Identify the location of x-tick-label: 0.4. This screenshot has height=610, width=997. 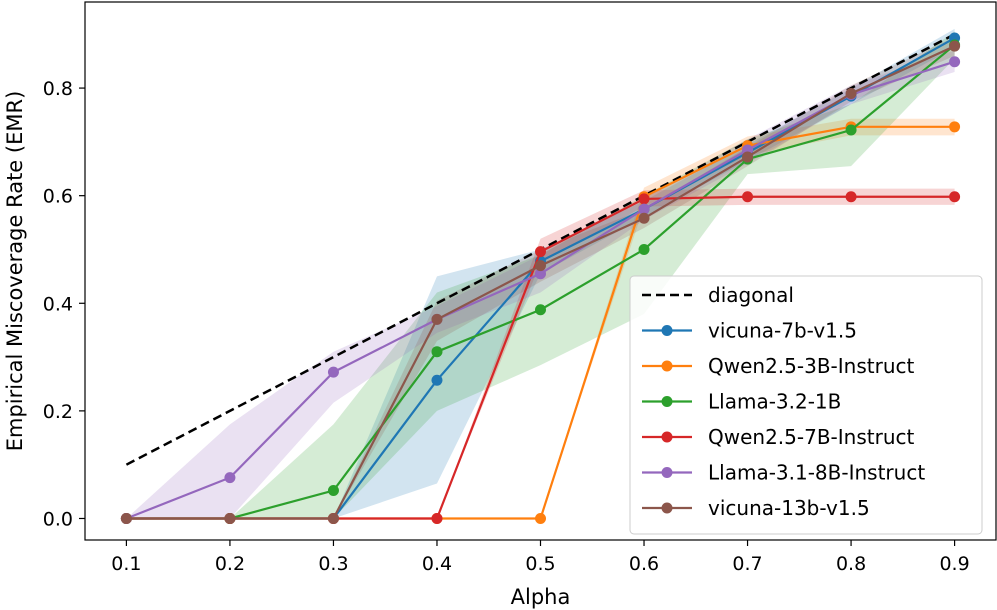
(437, 564).